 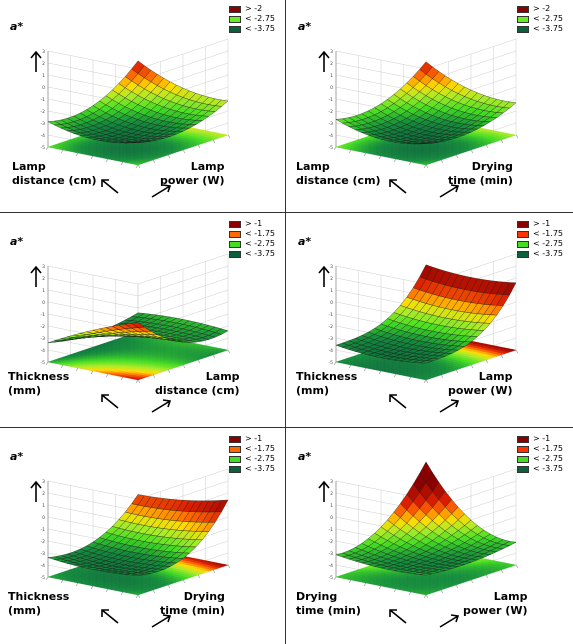 What do you see at coordinates (260, 448) in the screenshot?
I see `legend-label: < -1.75` at bounding box center [260, 448].